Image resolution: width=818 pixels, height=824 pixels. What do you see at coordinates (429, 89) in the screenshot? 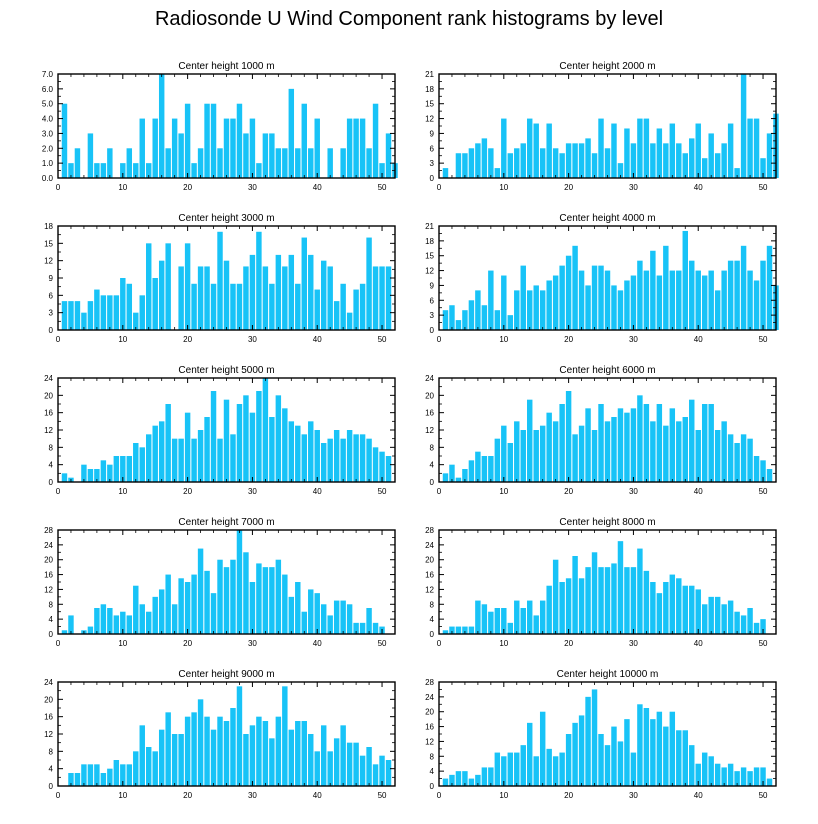
I see `y-tick-label: 18` at bounding box center [429, 89].